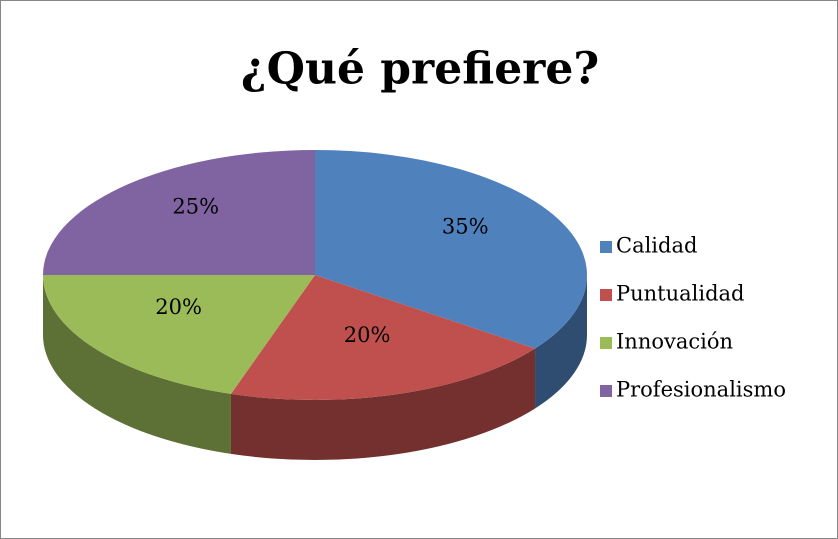  Describe the element at coordinates (195, 207) in the screenshot. I see `data-label: 25%` at that location.